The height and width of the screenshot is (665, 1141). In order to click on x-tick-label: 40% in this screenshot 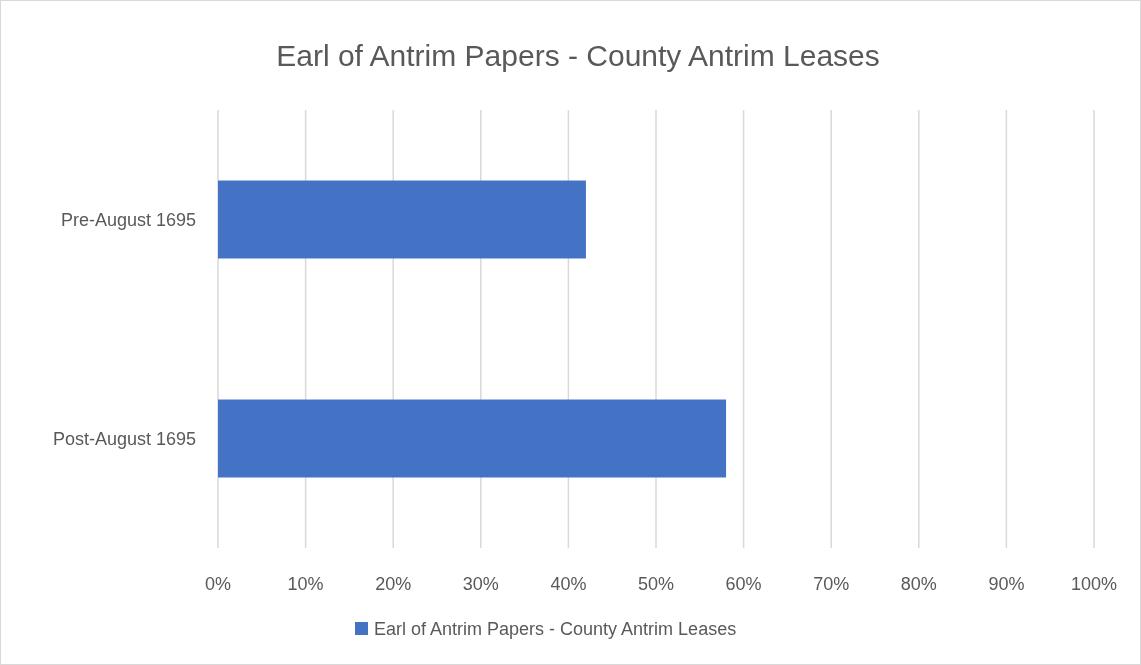, I will do `click(568, 584)`.